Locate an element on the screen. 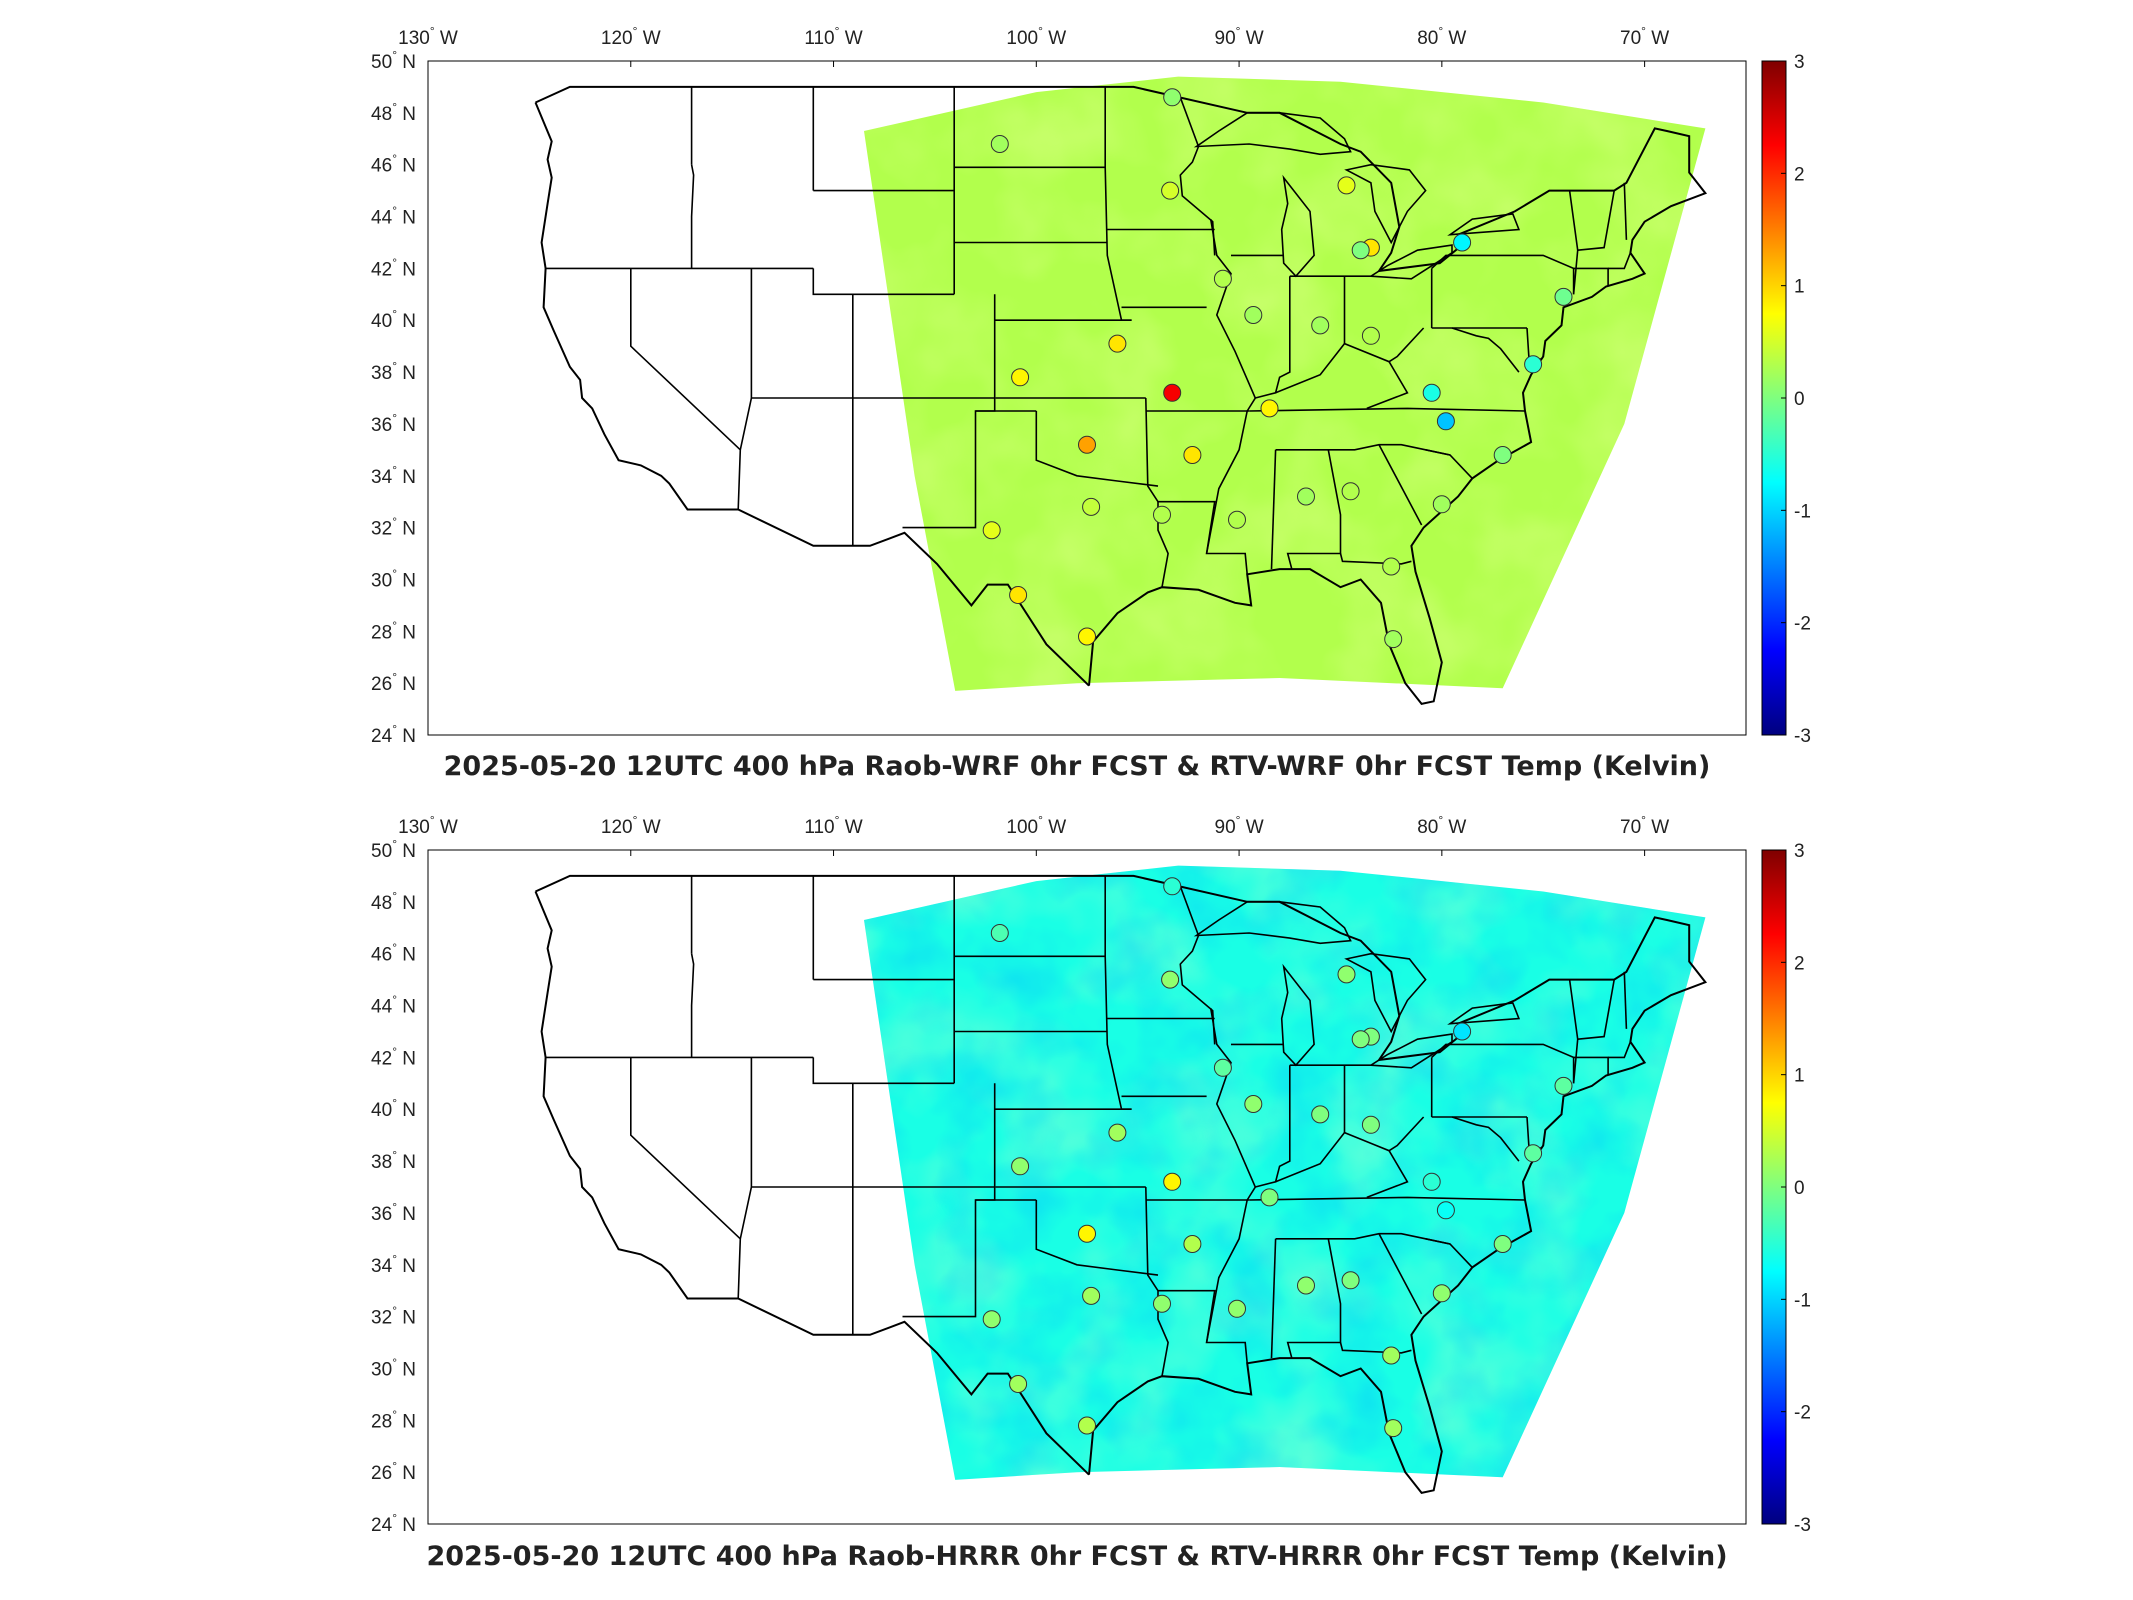 This screenshot has height=1600, width=2133. latitude-tick-label: 30° N is located at coordinates (393, 579).